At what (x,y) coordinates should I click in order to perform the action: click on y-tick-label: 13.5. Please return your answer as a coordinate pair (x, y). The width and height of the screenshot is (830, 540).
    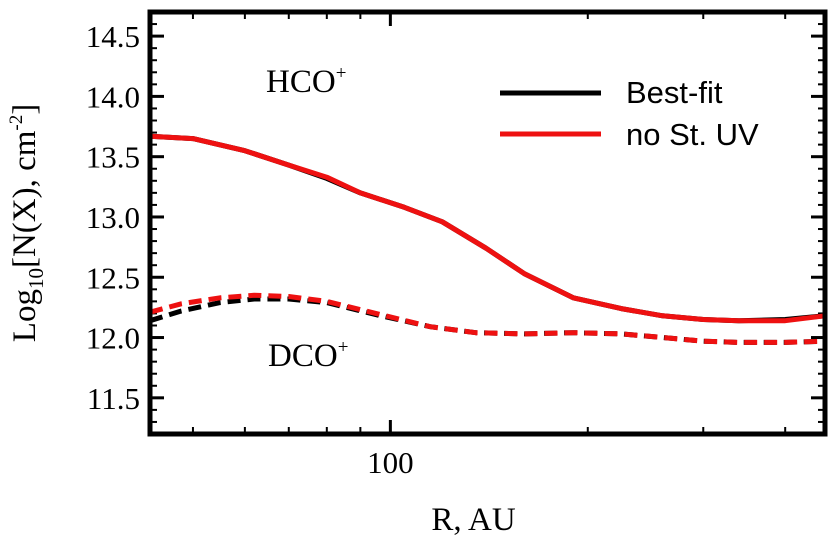
    Looking at the image, I should click on (113, 157).